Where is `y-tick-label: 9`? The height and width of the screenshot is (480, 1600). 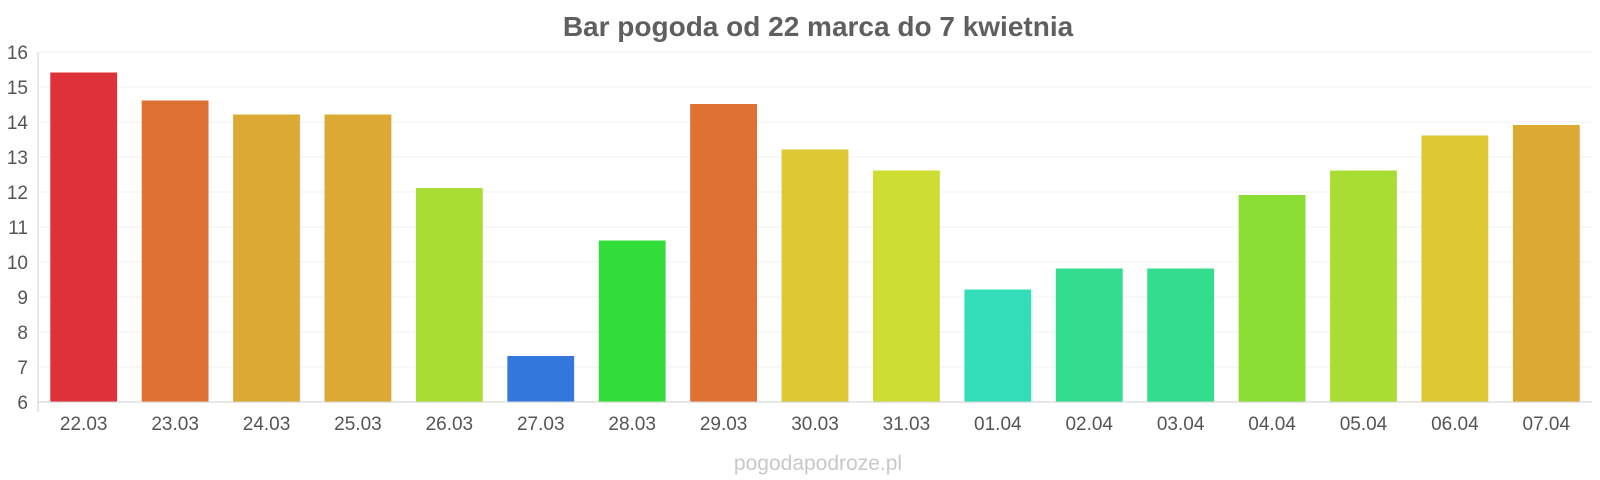
y-tick-label: 9 is located at coordinates (22, 298).